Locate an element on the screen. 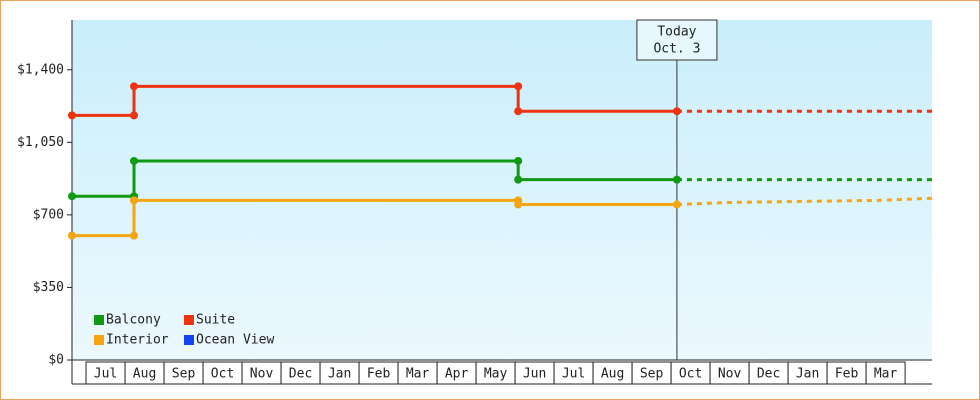 The width and height of the screenshot is (980, 400). today-label: Today is located at coordinates (676, 32).